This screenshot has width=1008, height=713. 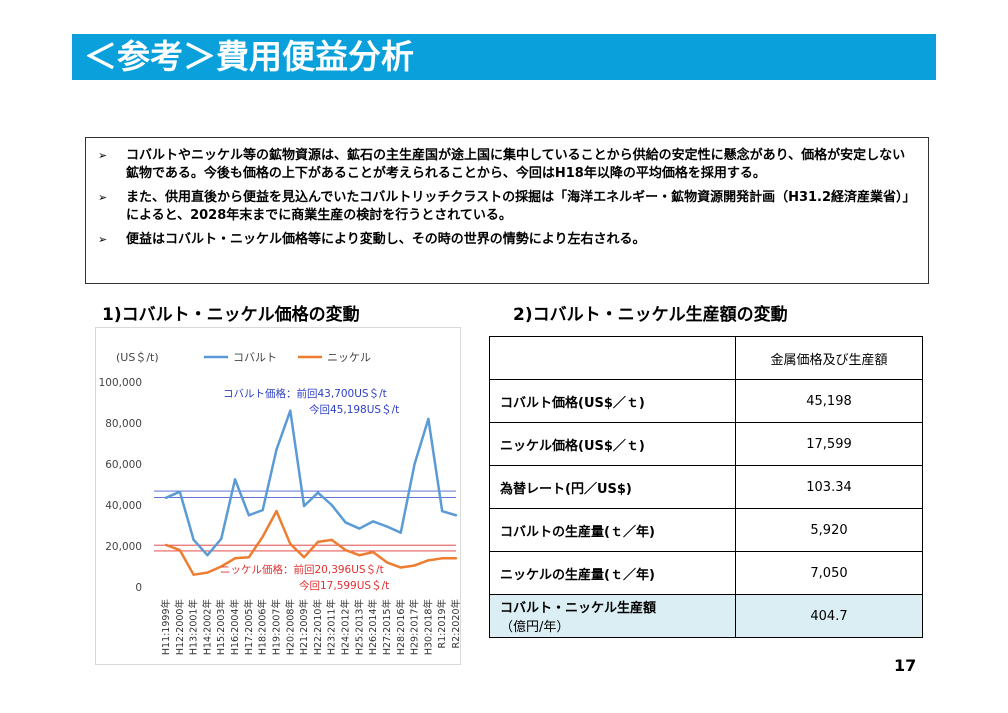 What do you see at coordinates (290, 627) in the screenshot?
I see `x-tick-label: H20:2008年` at bounding box center [290, 627].